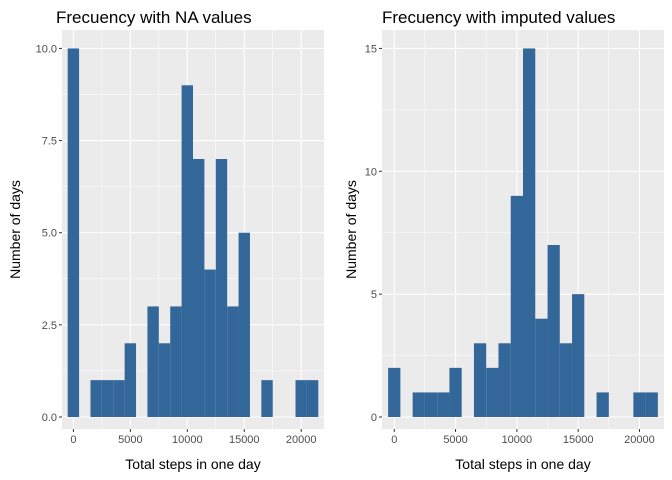  Describe the element at coordinates (46, 49) in the screenshot. I see `y-tick-label: 10.0` at that location.